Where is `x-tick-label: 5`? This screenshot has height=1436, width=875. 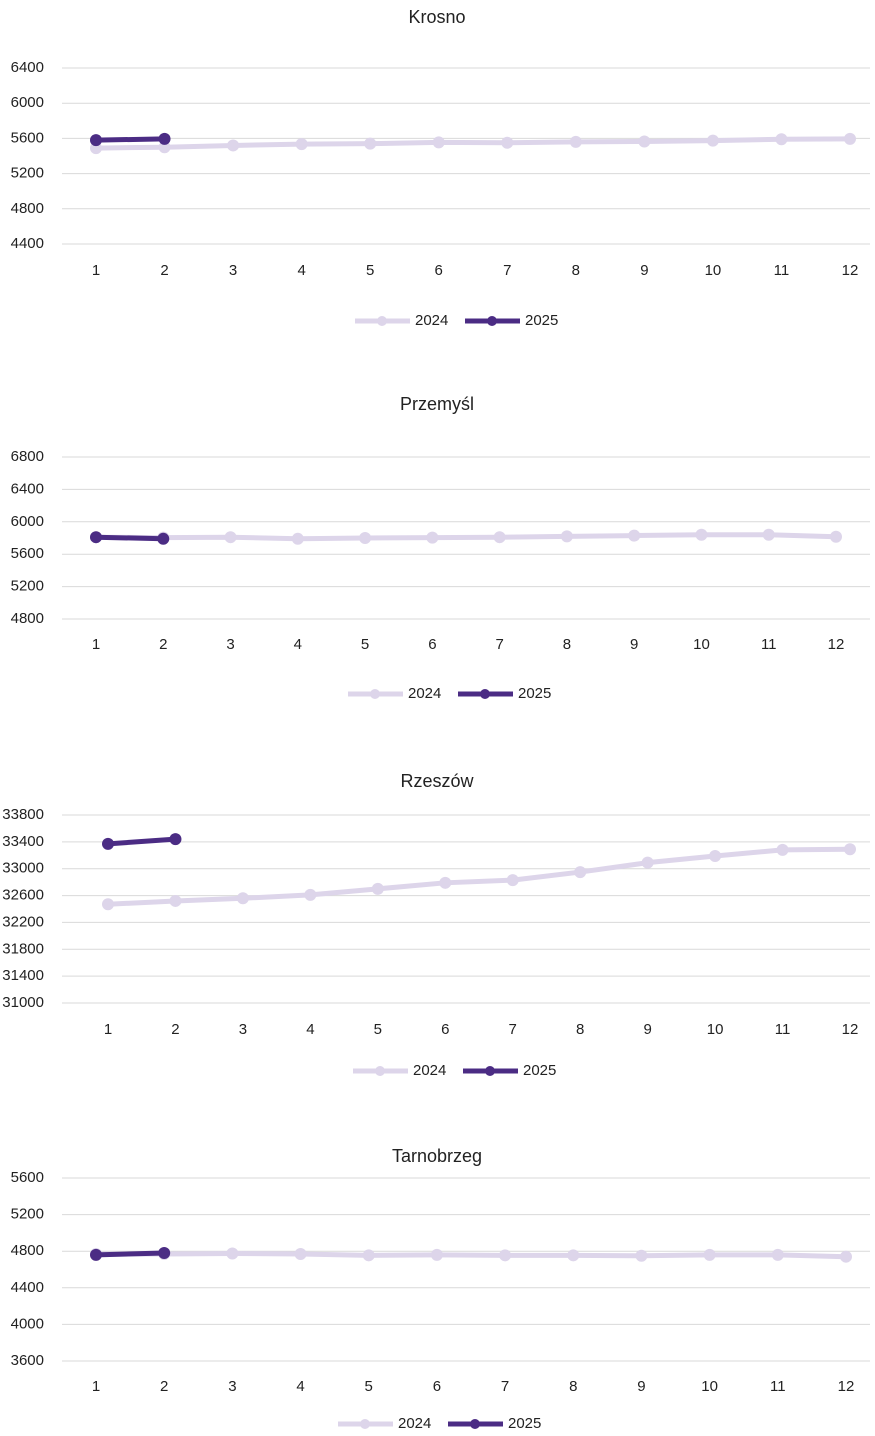
x-tick-label: 5 is located at coordinates (365, 644).